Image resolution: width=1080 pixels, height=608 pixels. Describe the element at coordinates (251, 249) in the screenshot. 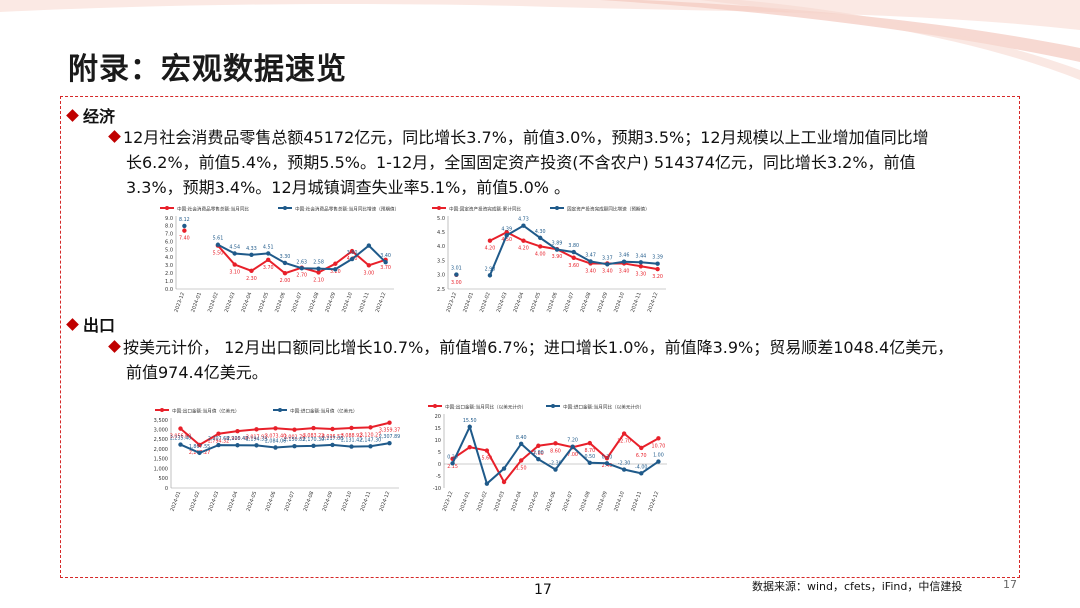

I see `data-label: 4.33` at that location.